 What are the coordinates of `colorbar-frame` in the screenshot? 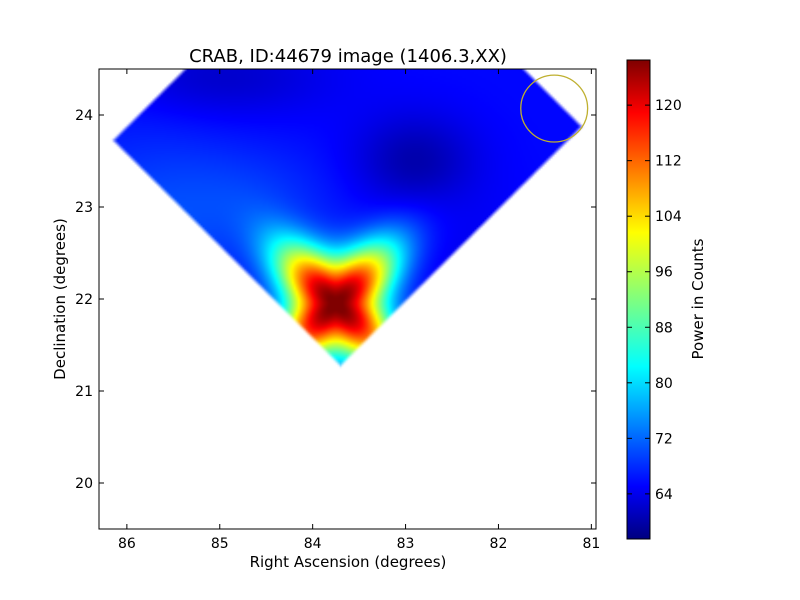 It's located at (638, 299).